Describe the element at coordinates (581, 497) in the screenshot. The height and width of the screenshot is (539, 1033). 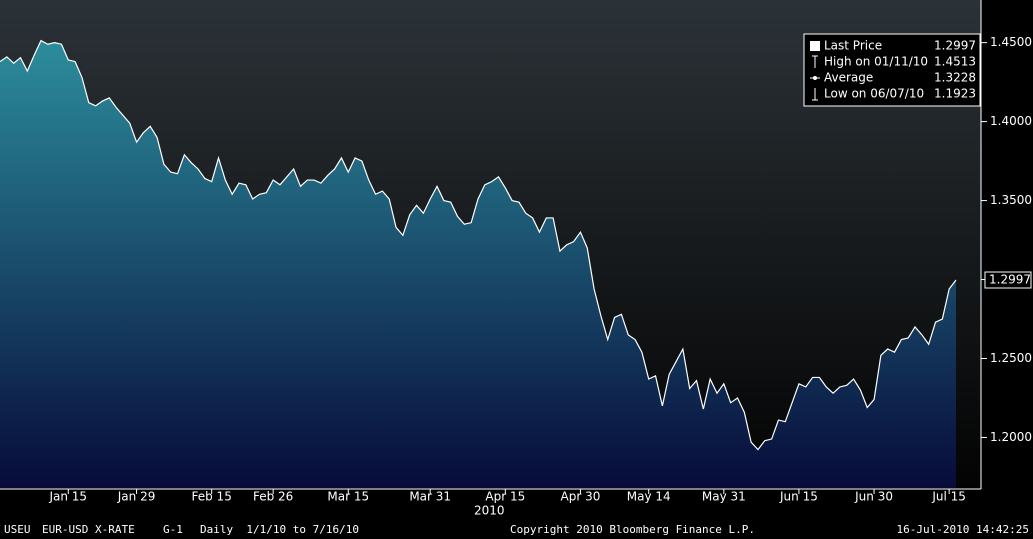
I see `x-tick-label: Apr 30` at that location.